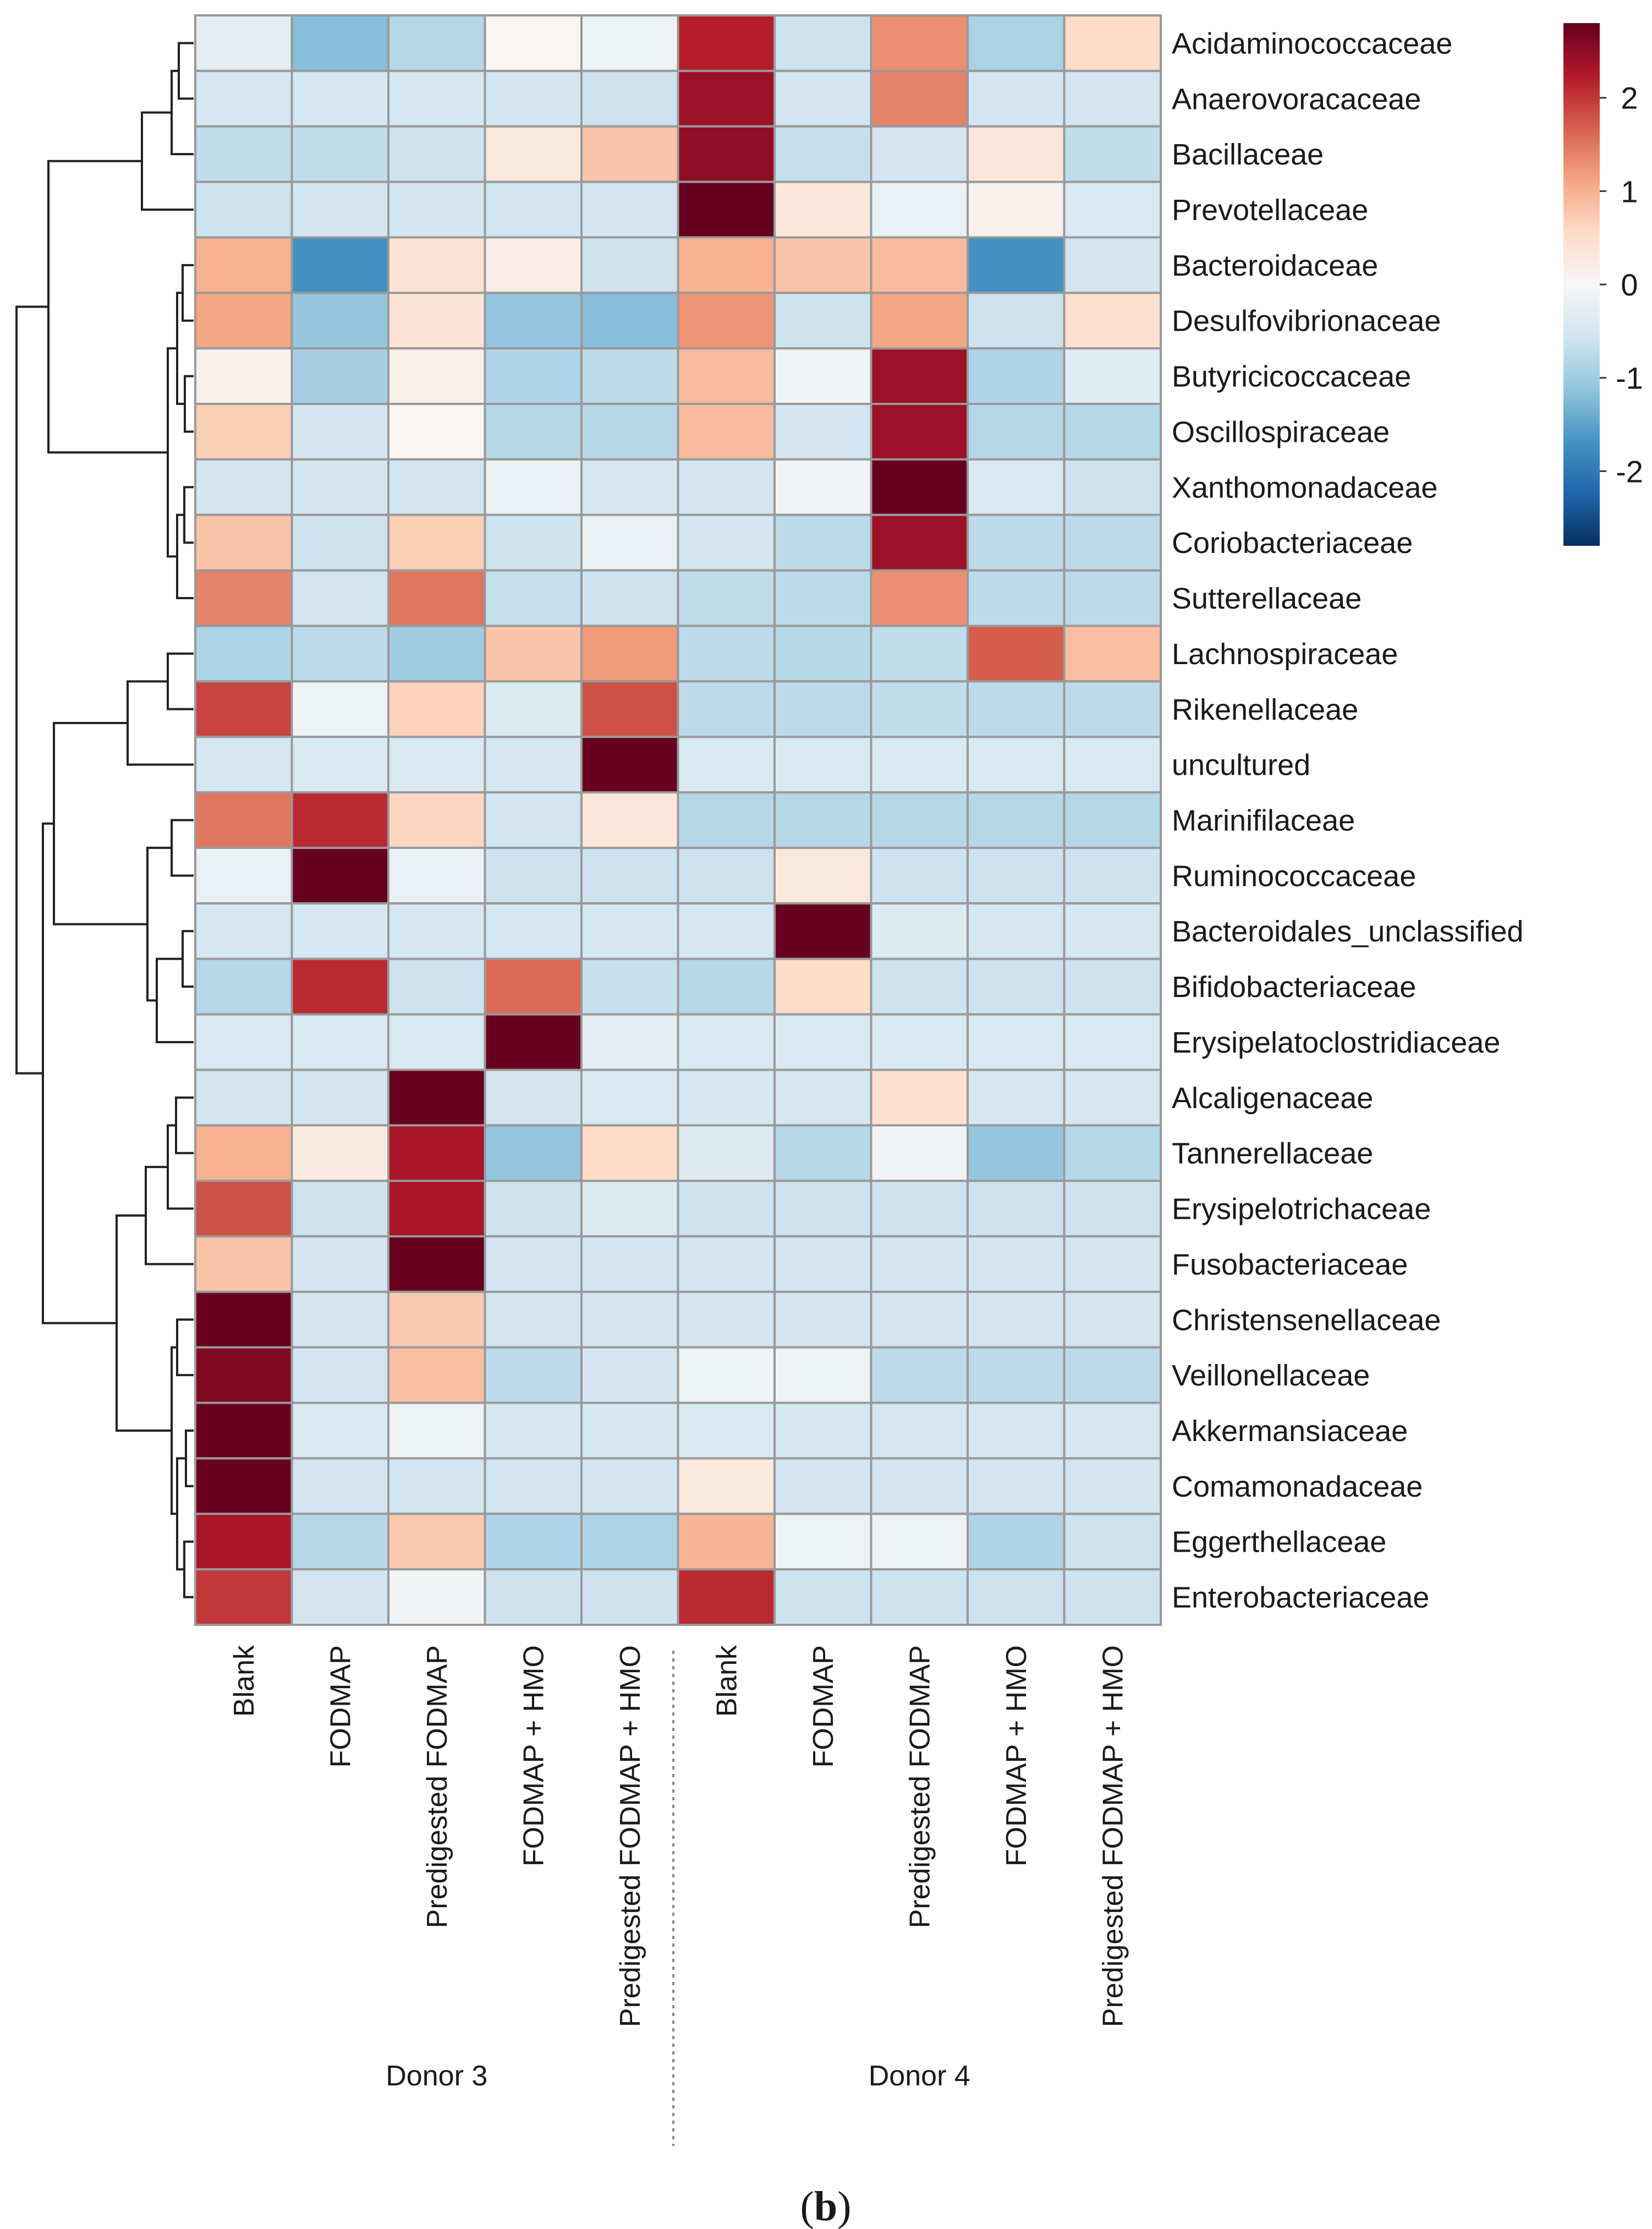  What do you see at coordinates (1629, 284) in the screenshot?
I see `colorbar-tick-label: 0` at bounding box center [1629, 284].